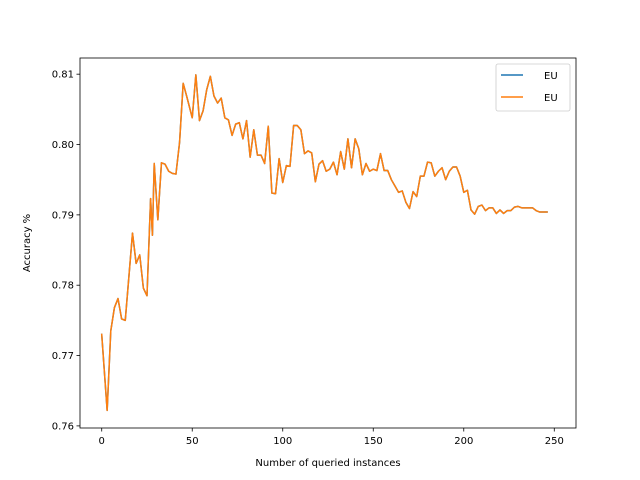 This screenshot has height=480, width=640. Describe the element at coordinates (63, 286) in the screenshot. I see `y-tick-label: 0.78` at that location.